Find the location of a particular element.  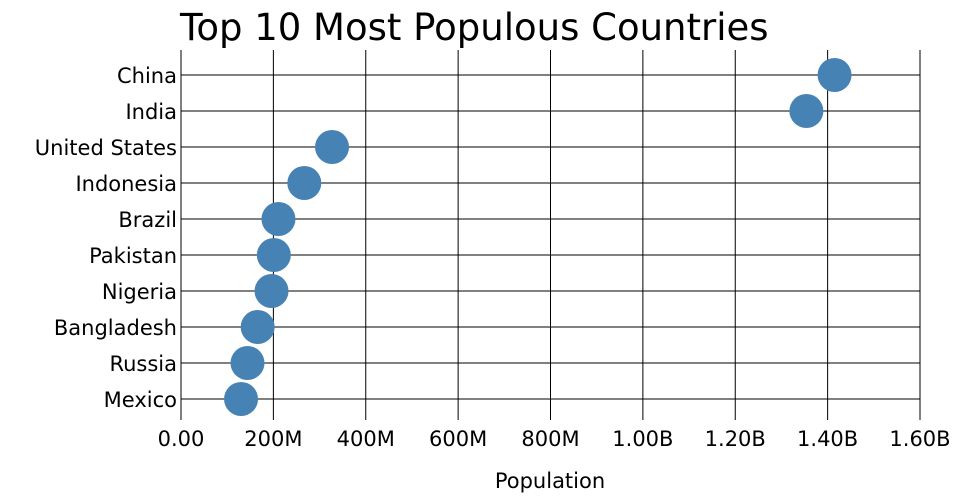

x-tick-label: 400M is located at coordinates (366, 439).